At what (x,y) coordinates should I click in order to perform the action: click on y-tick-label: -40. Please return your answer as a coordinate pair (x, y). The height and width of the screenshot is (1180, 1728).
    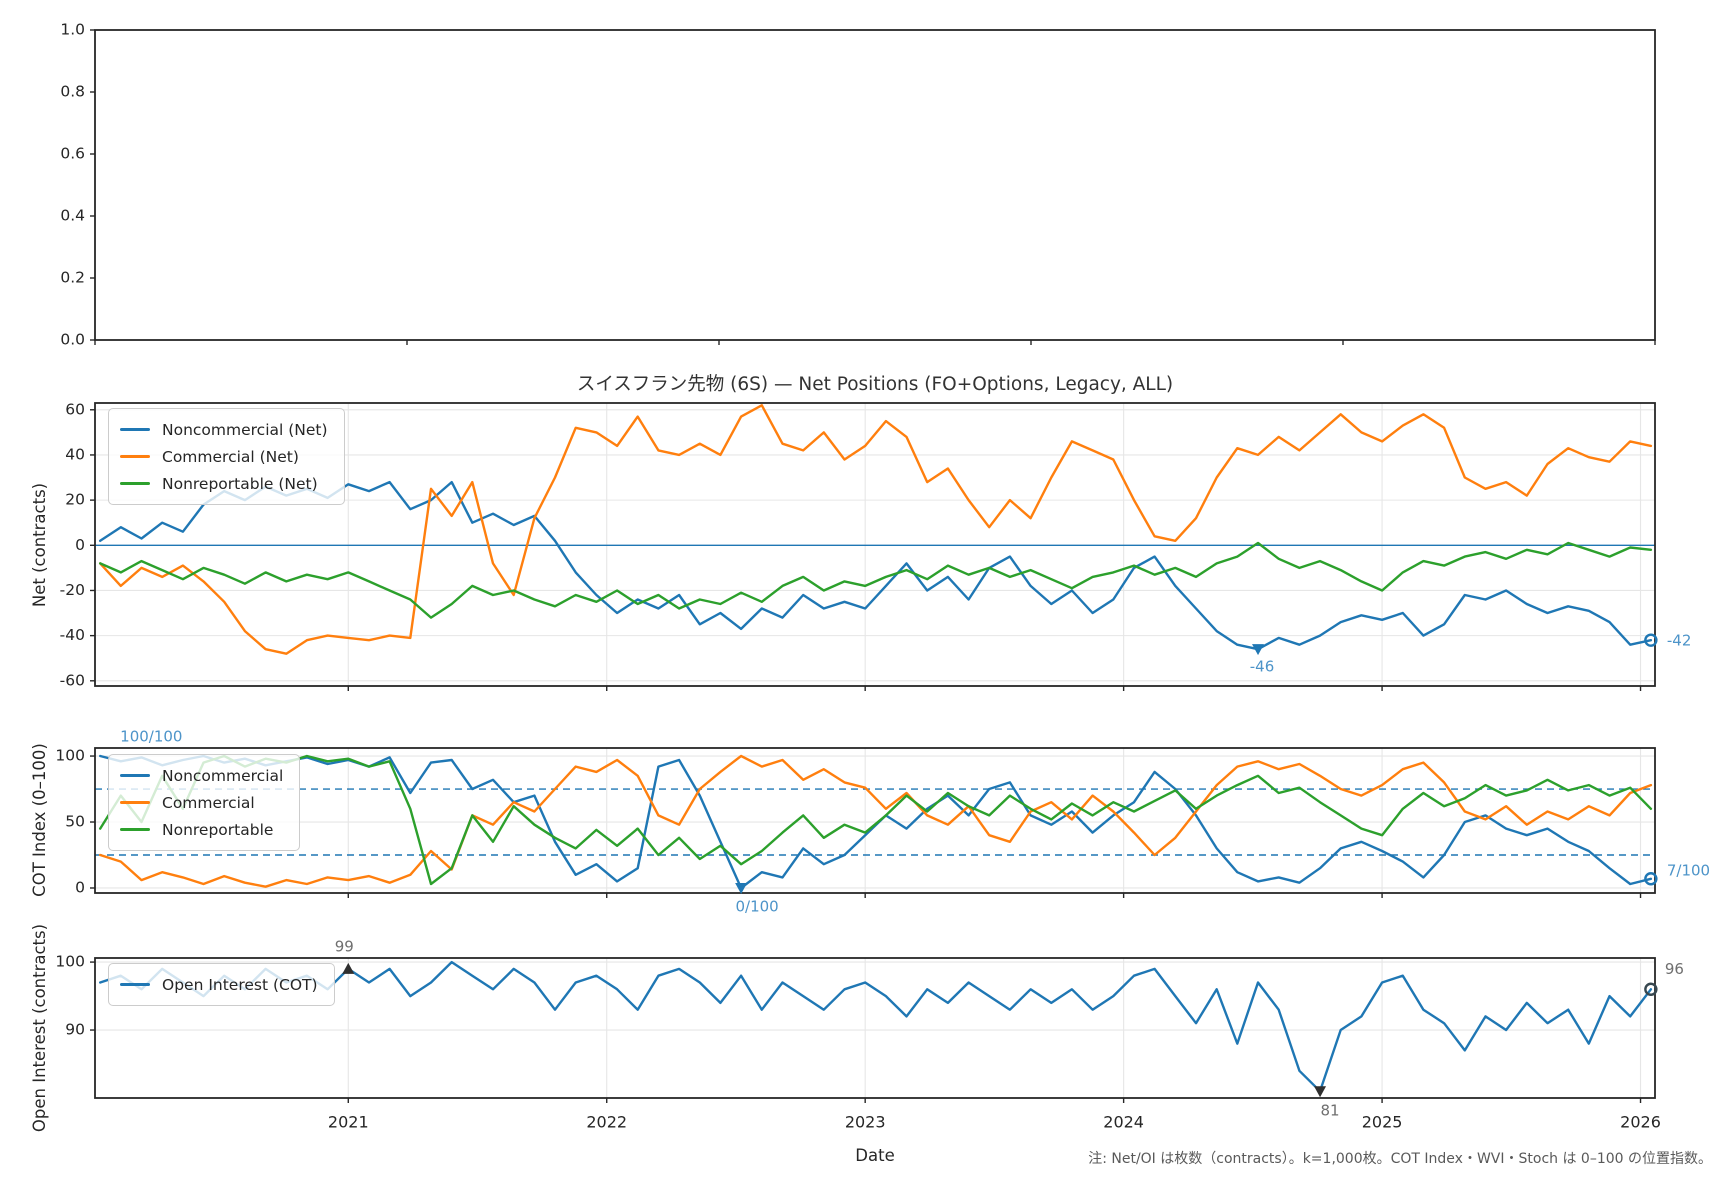
    Looking at the image, I should click on (72, 635).